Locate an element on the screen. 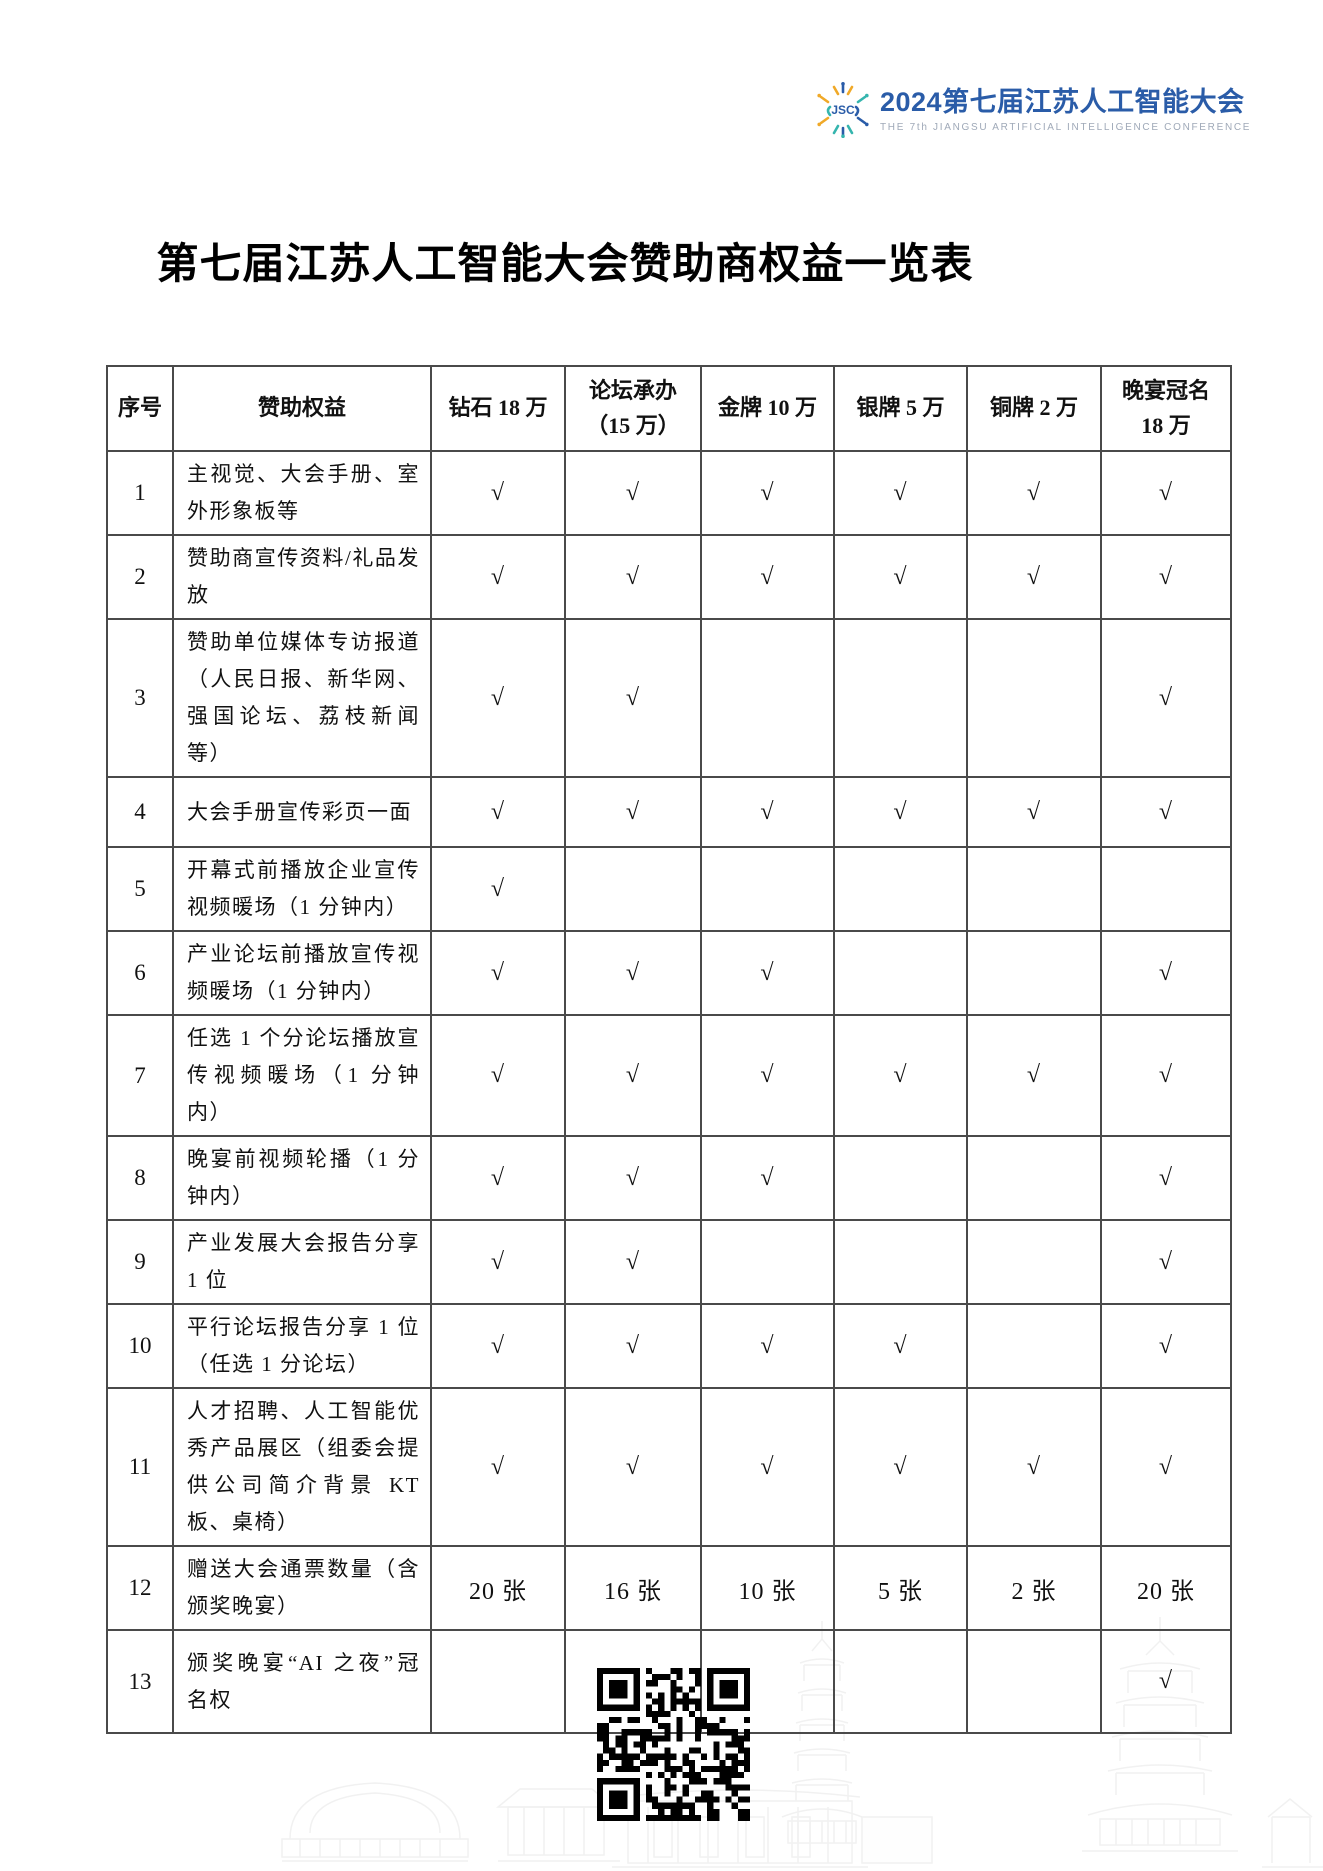  row-number: 4 is located at coordinates (140, 812).